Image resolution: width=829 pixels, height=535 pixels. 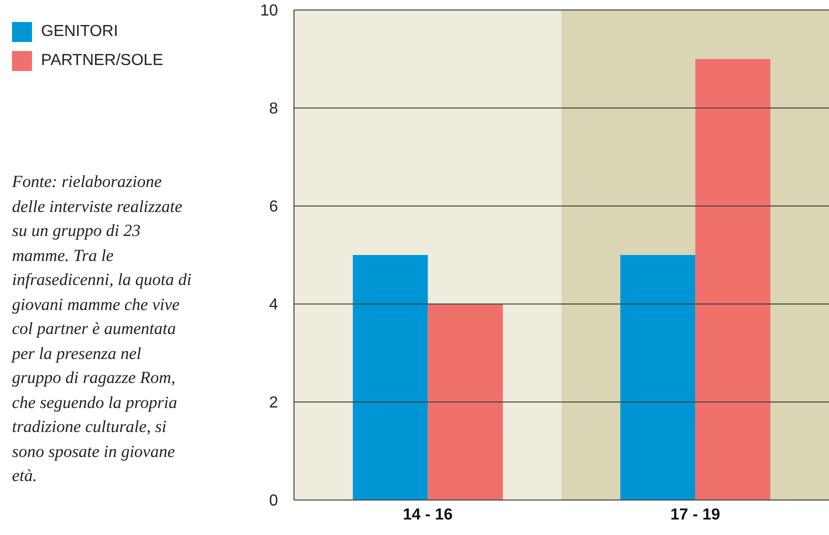 I want to click on x-tick-label: 17 - 19, so click(x=695, y=515).